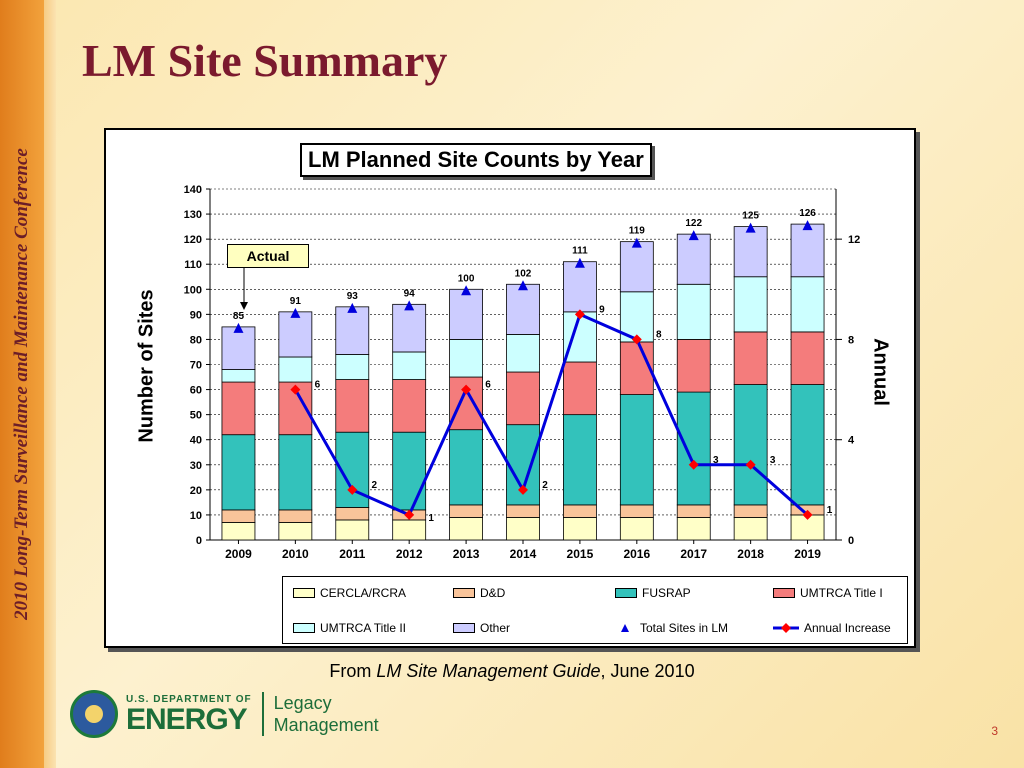 This screenshot has height=768, width=1024. What do you see at coordinates (196, 315) in the screenshot?
I see `y-tick-label: 90` at bounding box center [196, 315].